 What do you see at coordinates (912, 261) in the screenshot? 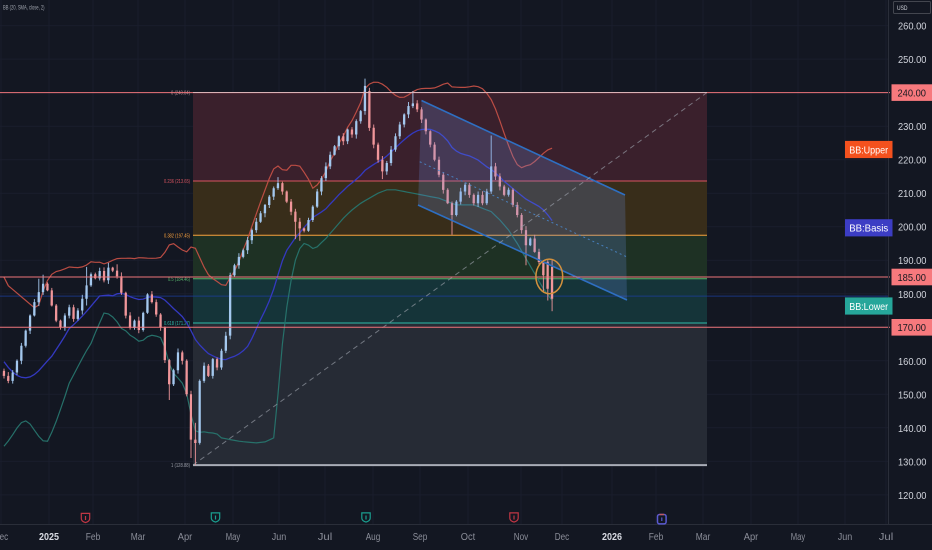
I see `svg-text: 190.00` at bounding box center [912, 261].